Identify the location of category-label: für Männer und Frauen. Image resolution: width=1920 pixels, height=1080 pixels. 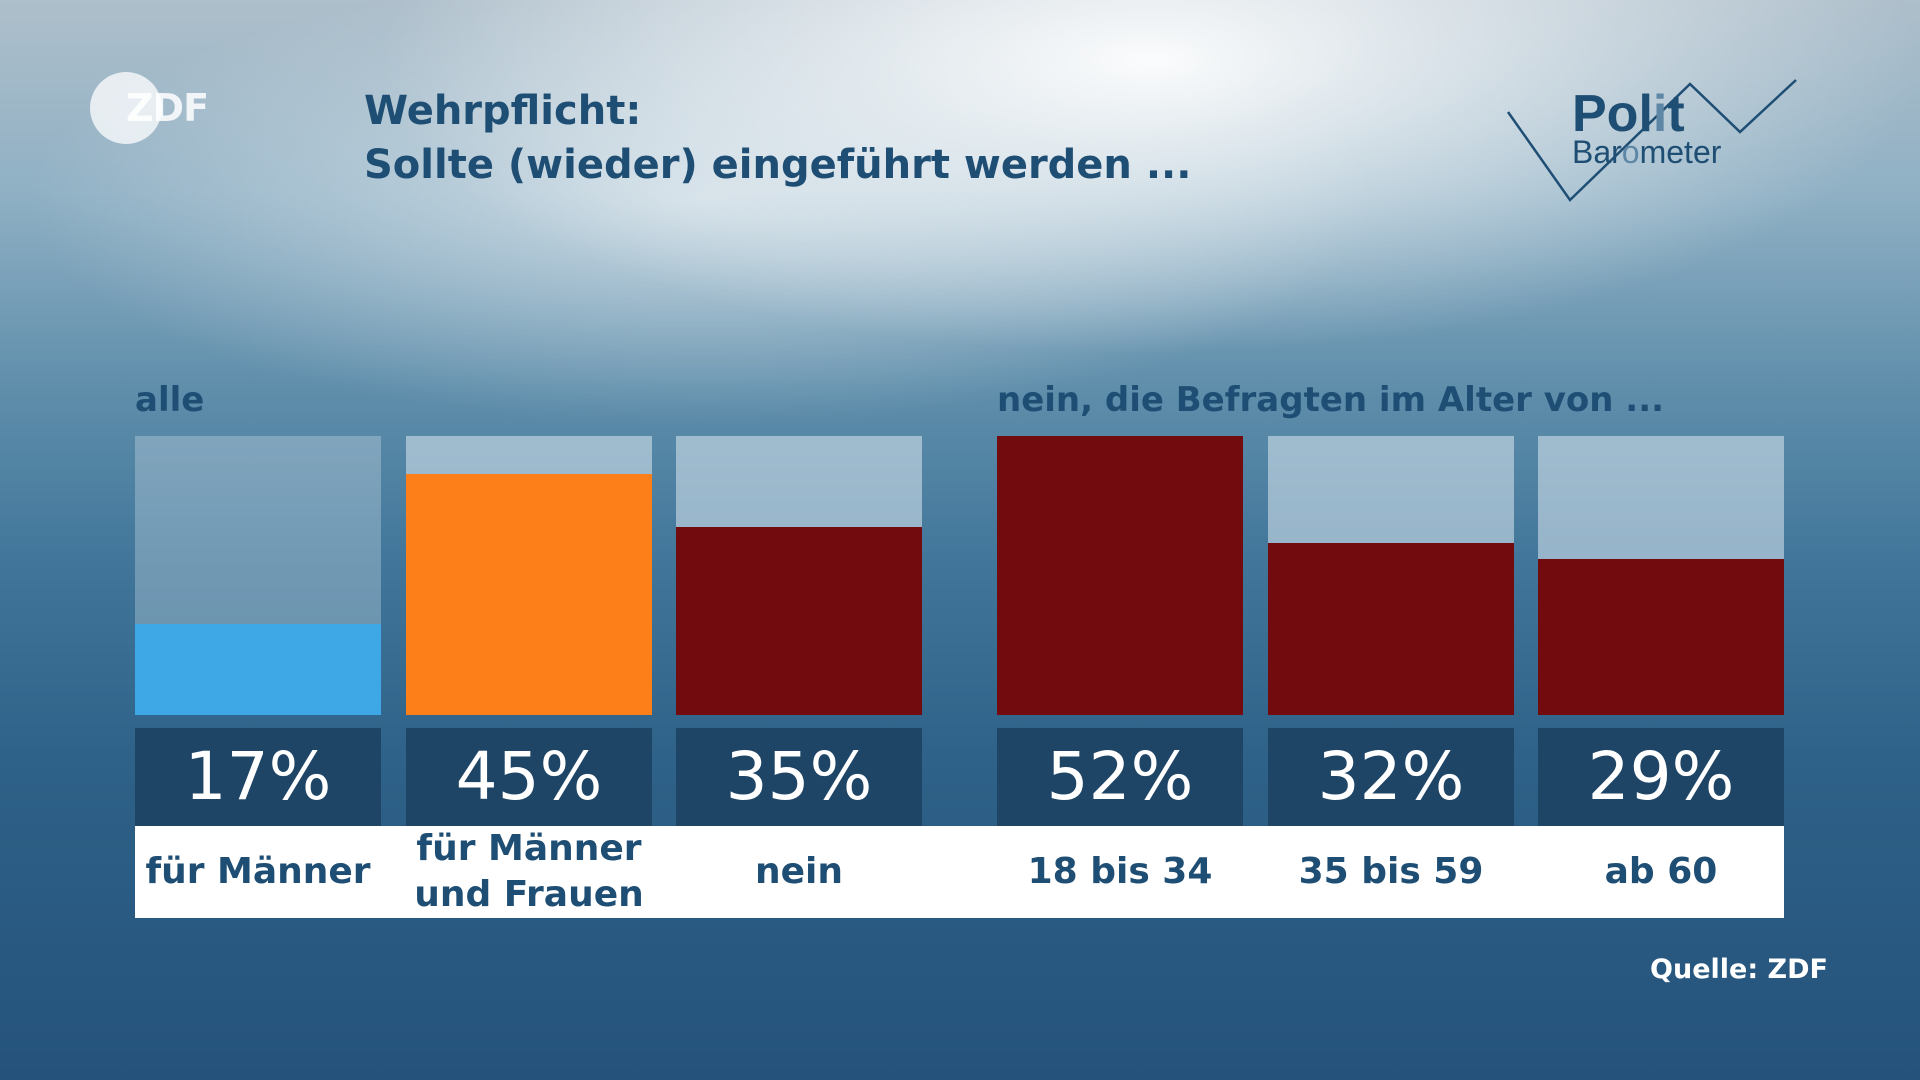
(529, 871).